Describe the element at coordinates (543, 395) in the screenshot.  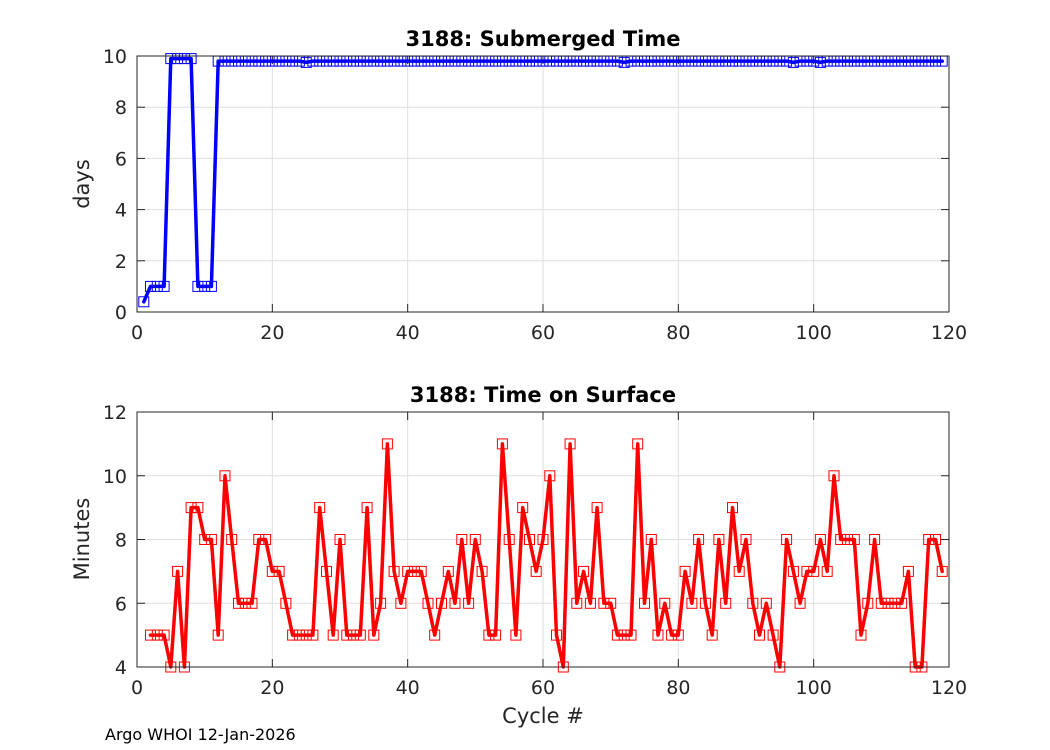
I see `chart-title: 3188: Time on Surface` at that location.